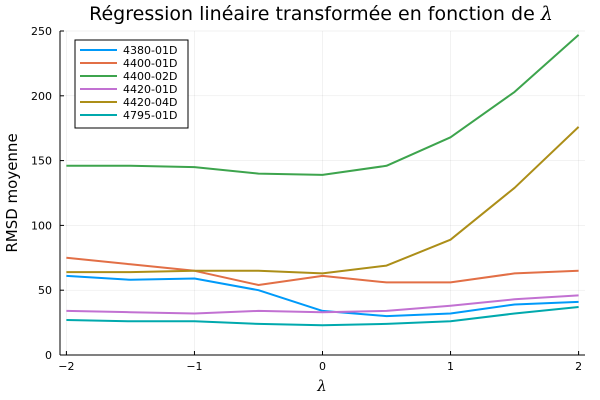 The width and height of the screenshot is (600, 400). I want to click on x-tick-label-3: 1, so click(450, 366).